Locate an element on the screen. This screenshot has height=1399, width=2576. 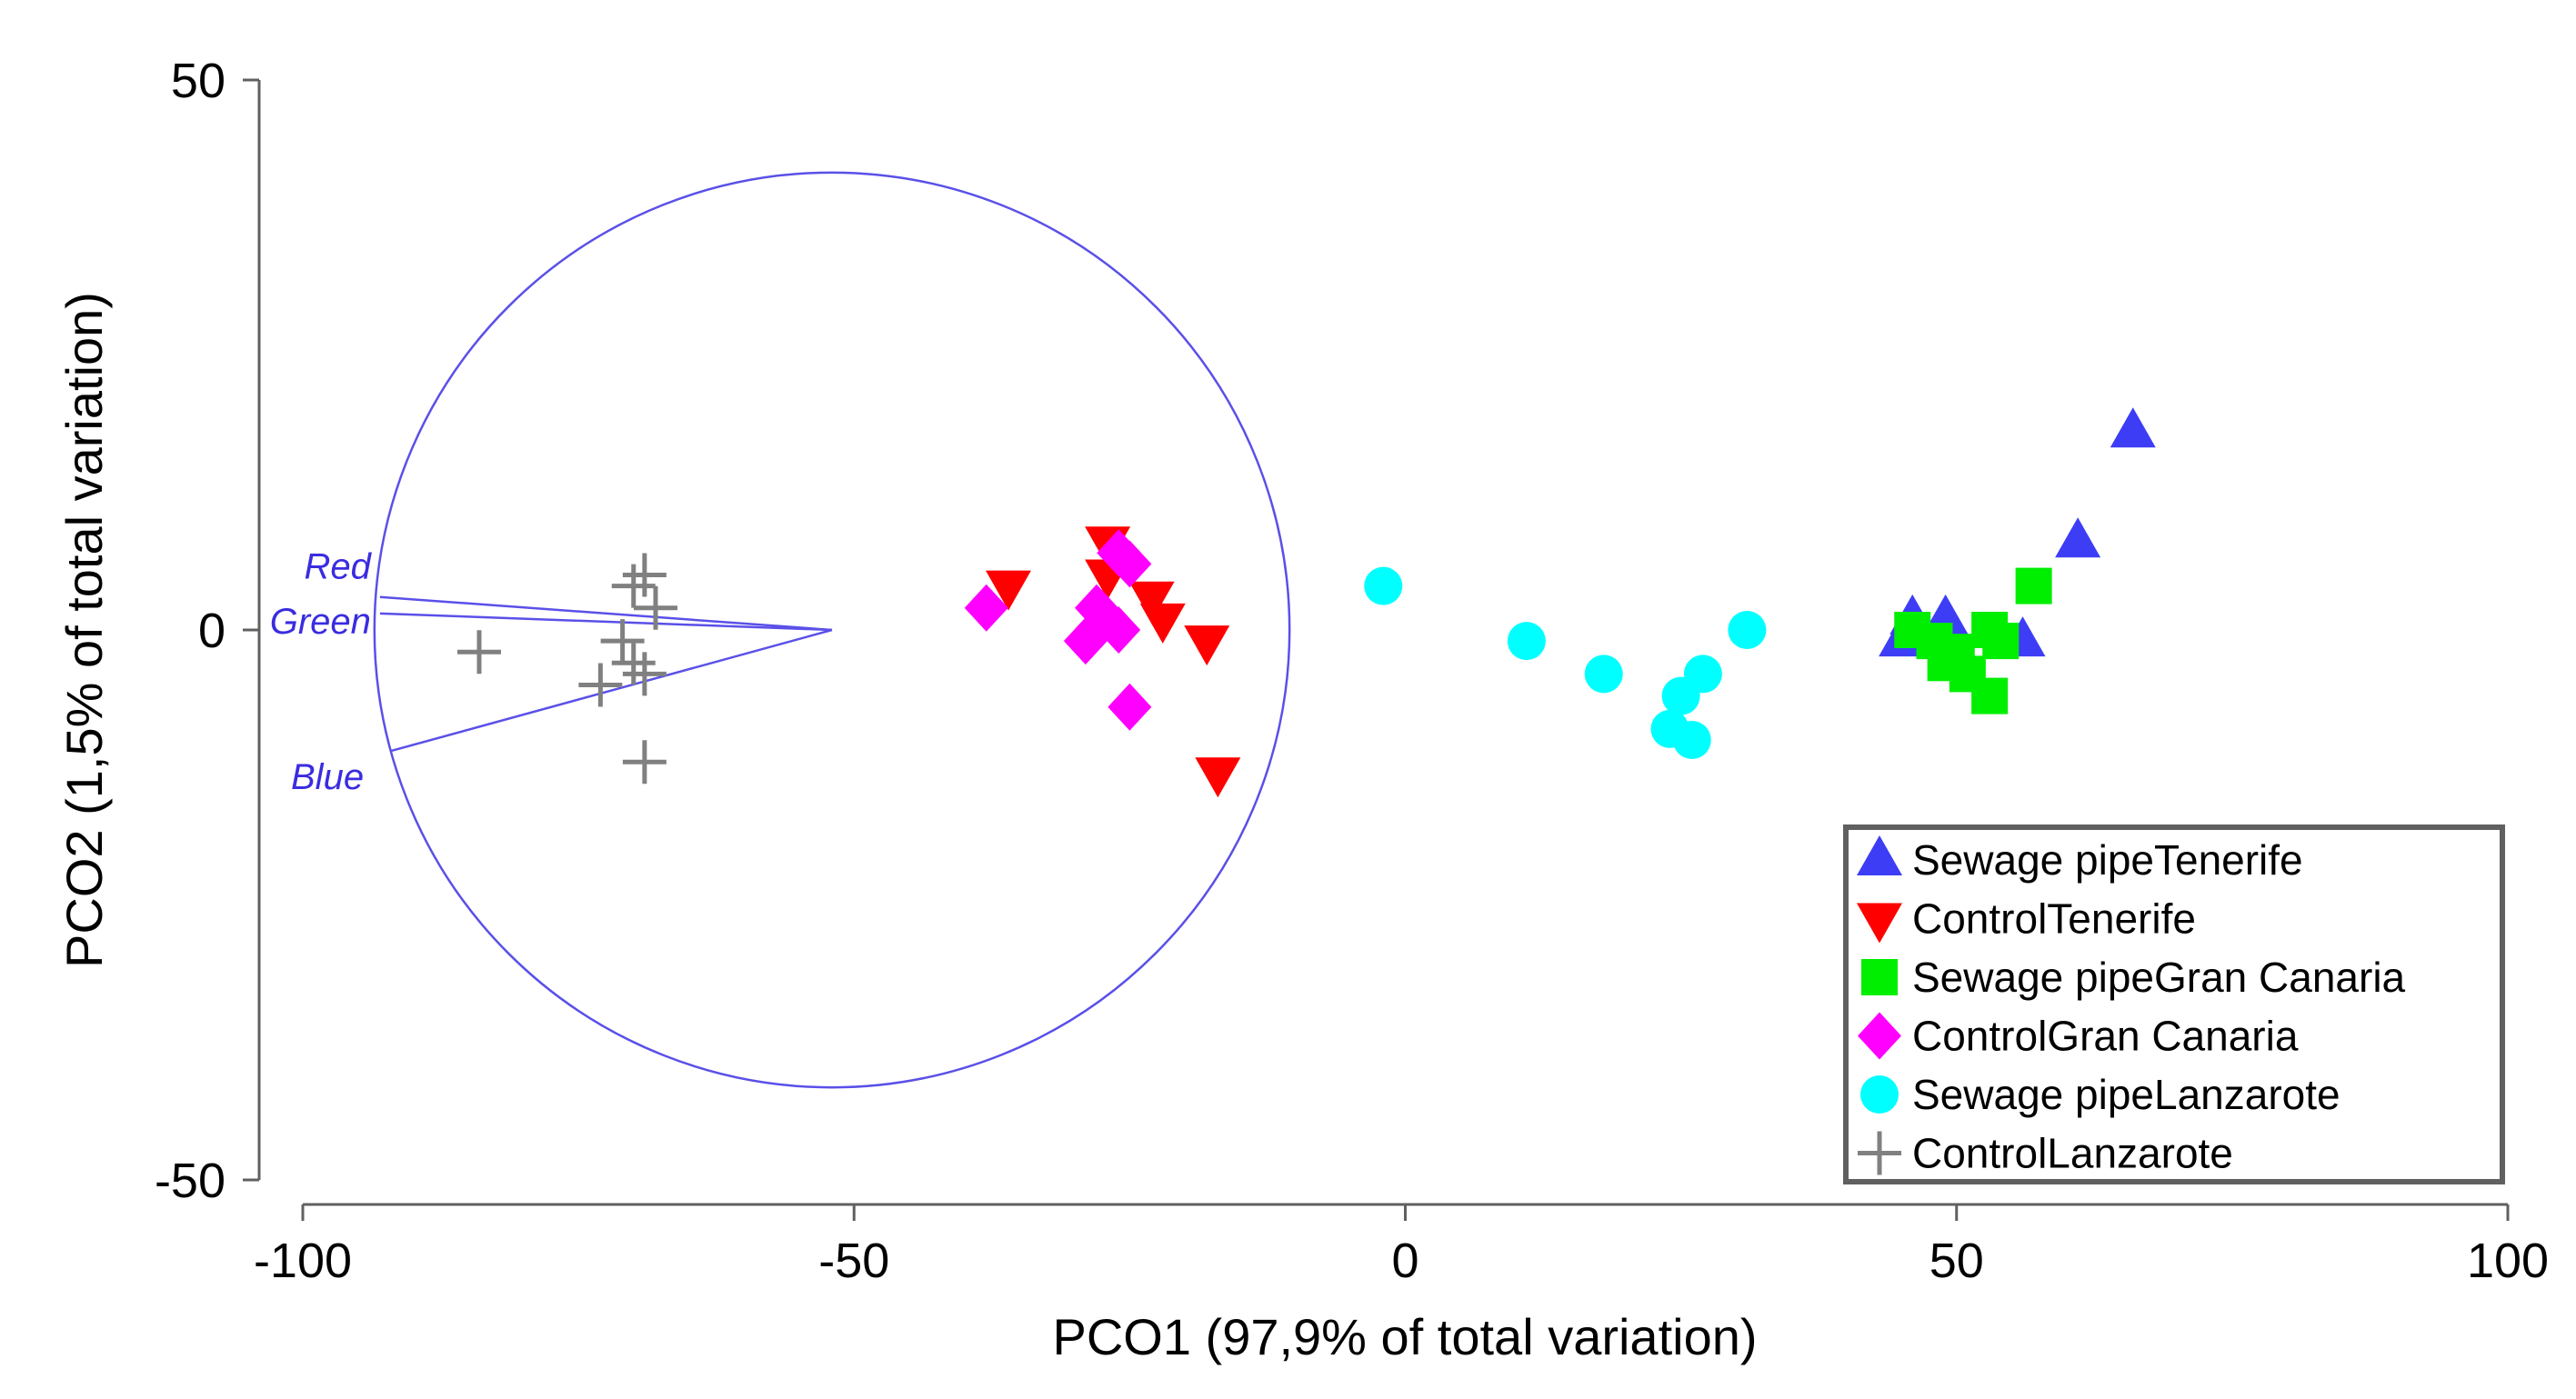
x-tick-label: 100 is located at coordinates (2508, 1261).